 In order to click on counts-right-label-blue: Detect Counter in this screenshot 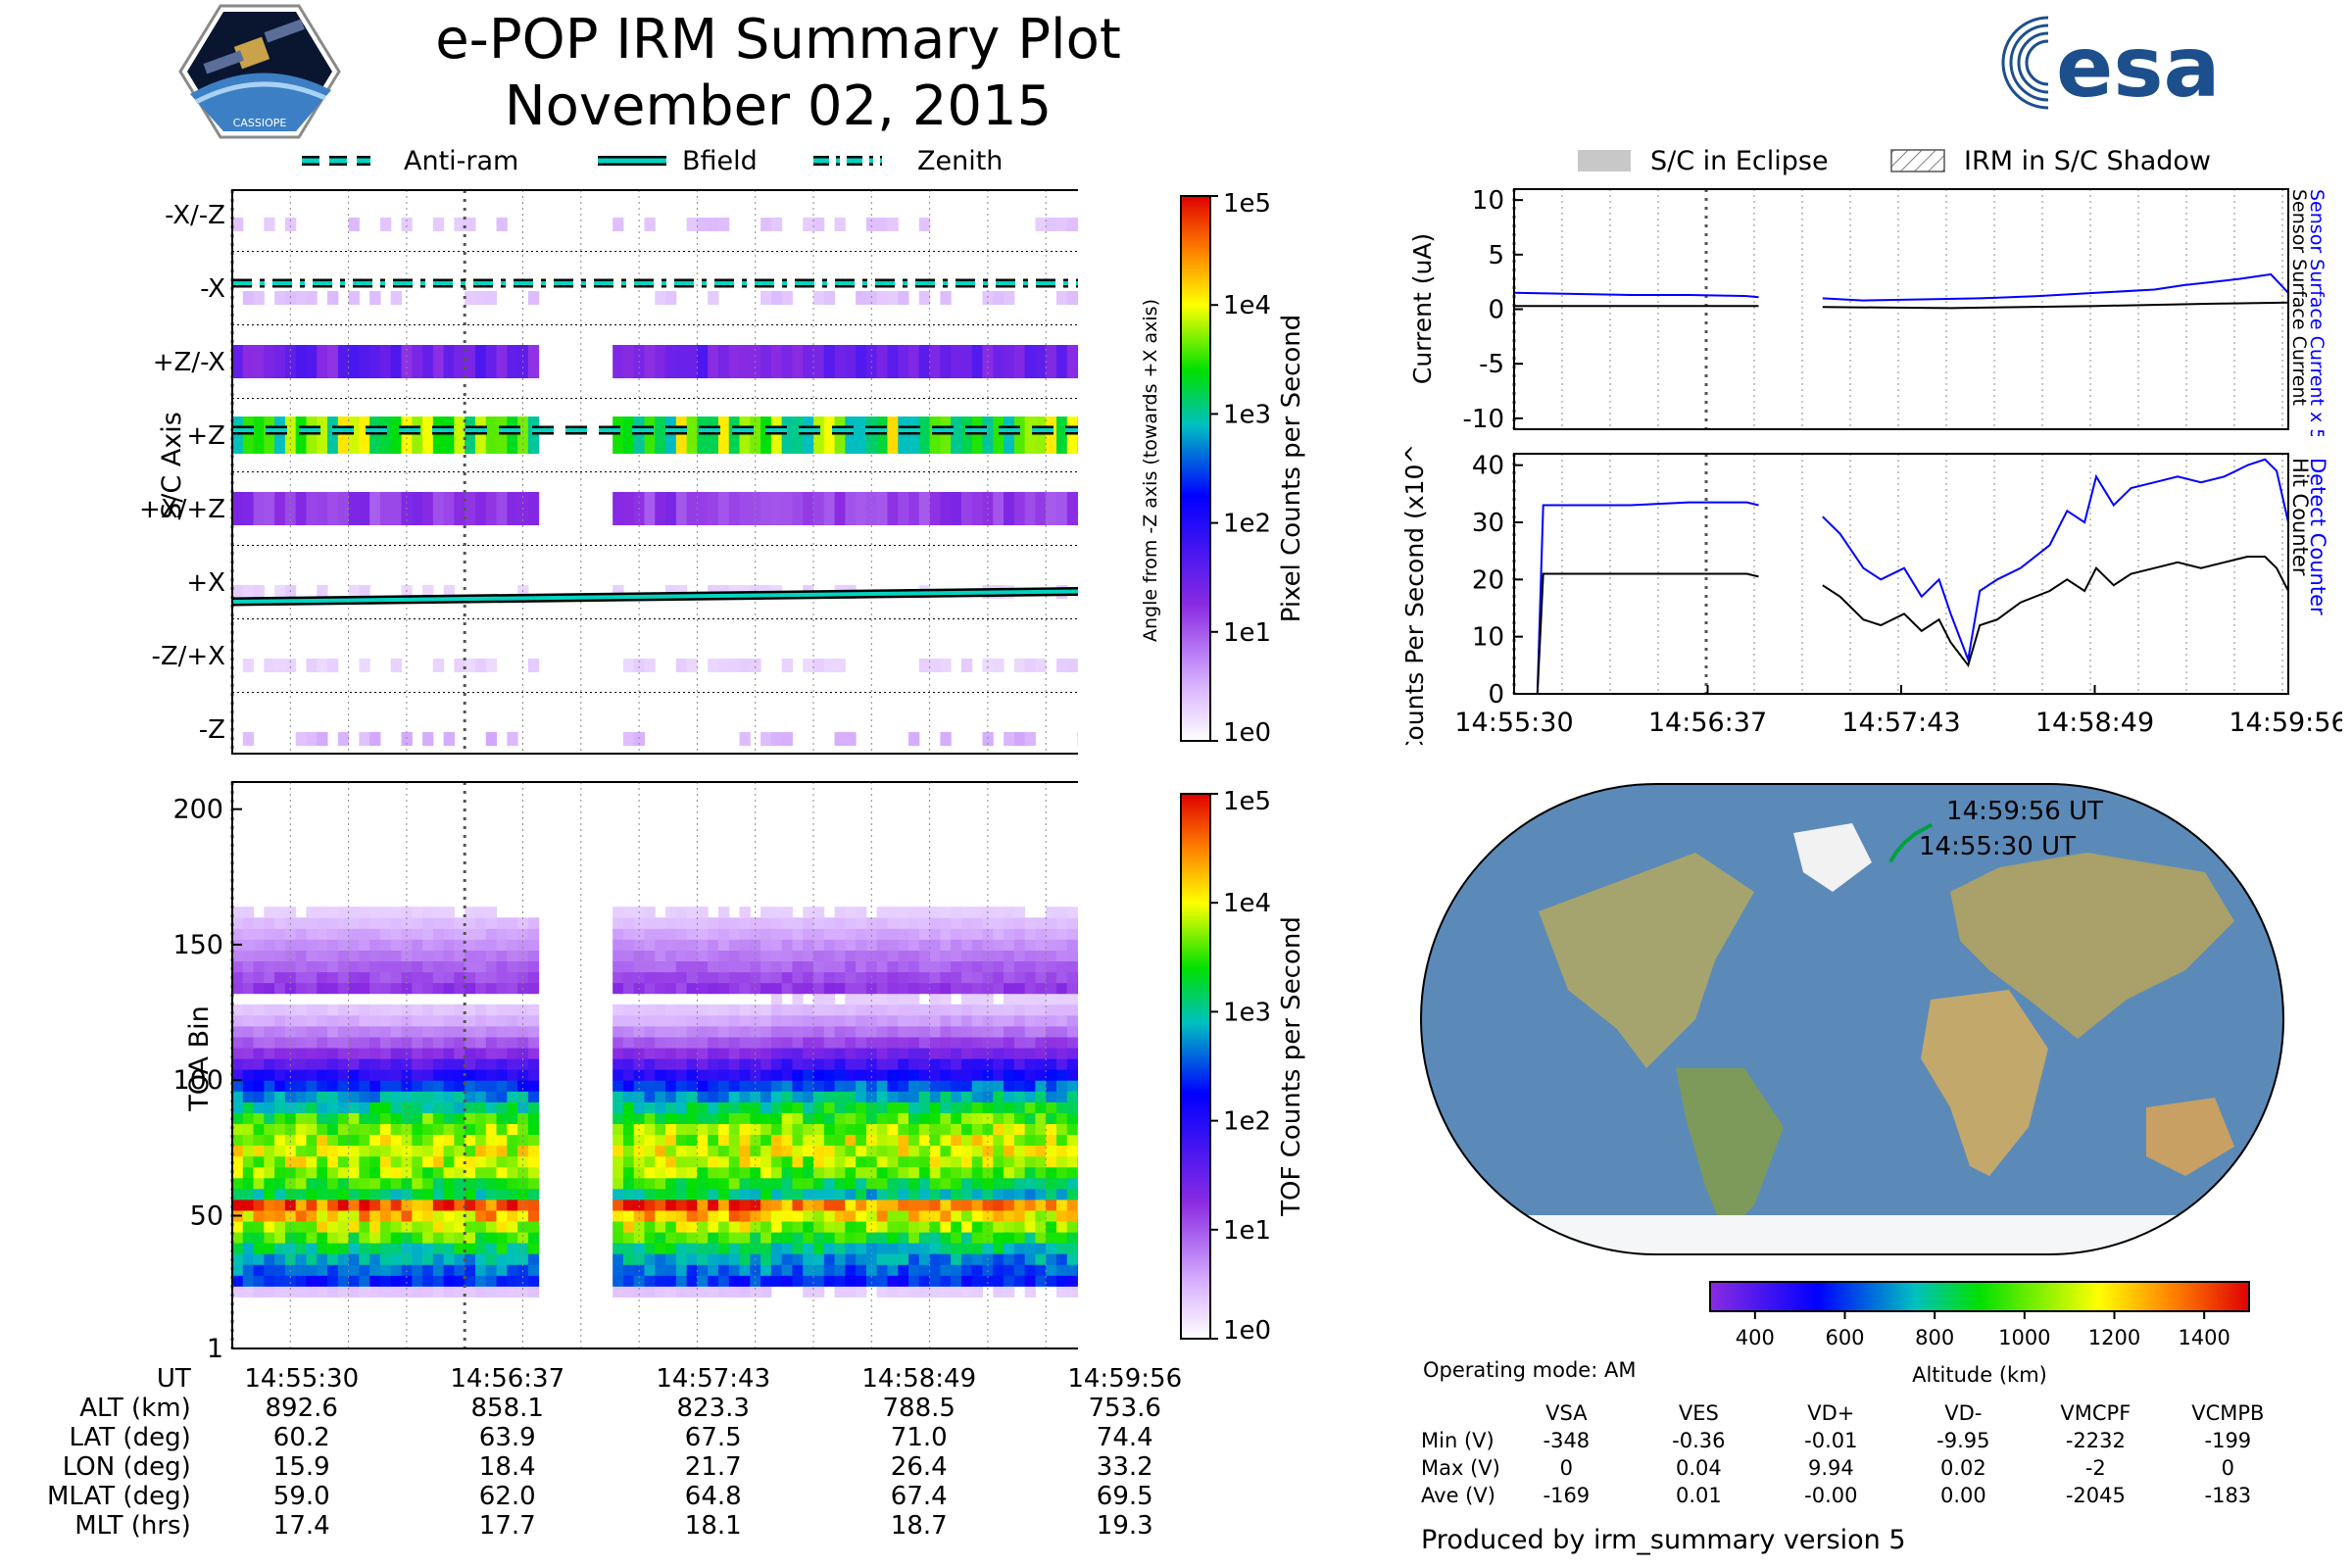, I will do `click(2317, 536)`.